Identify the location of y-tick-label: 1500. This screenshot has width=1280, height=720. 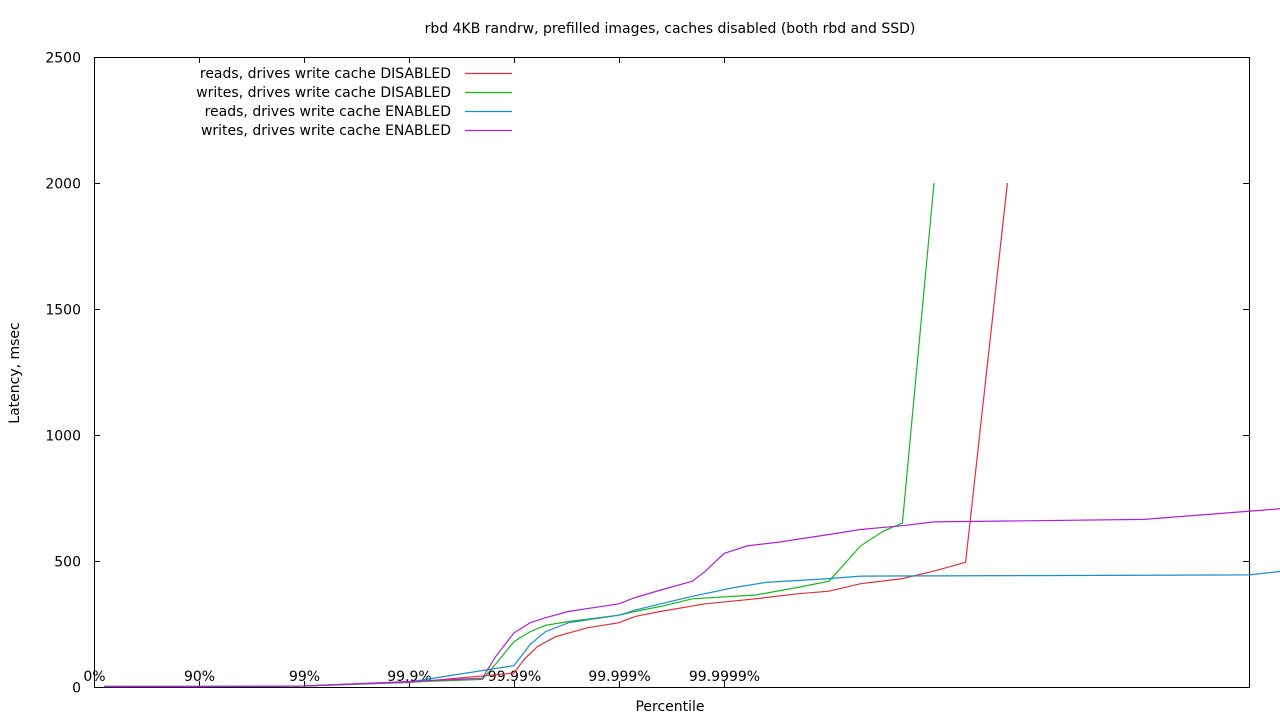
(63, 311).